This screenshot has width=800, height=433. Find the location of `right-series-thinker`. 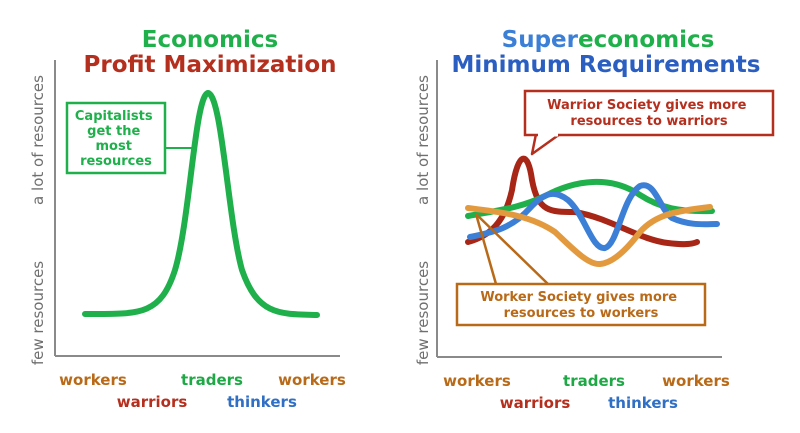

right-series-thinker is located at coordinates (593, 216).